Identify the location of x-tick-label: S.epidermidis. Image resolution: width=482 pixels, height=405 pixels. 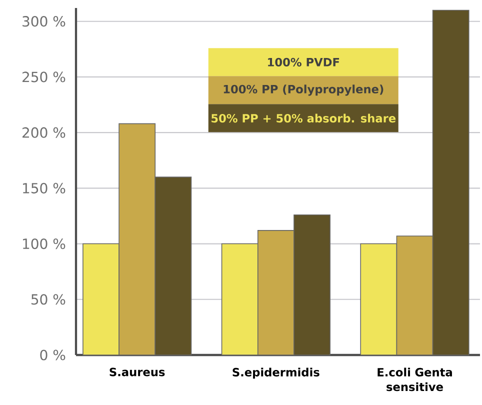
(276, 373).